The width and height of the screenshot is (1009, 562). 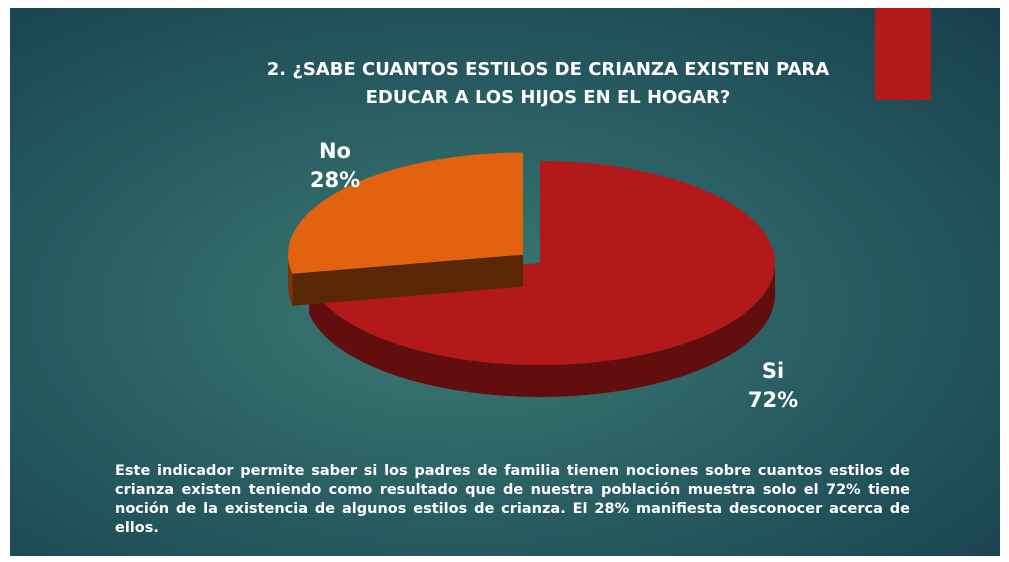 What do you see at coordinates (773, 371) in the screenshot?
I see `slice-label: Si` at bounding box center [773, 371].